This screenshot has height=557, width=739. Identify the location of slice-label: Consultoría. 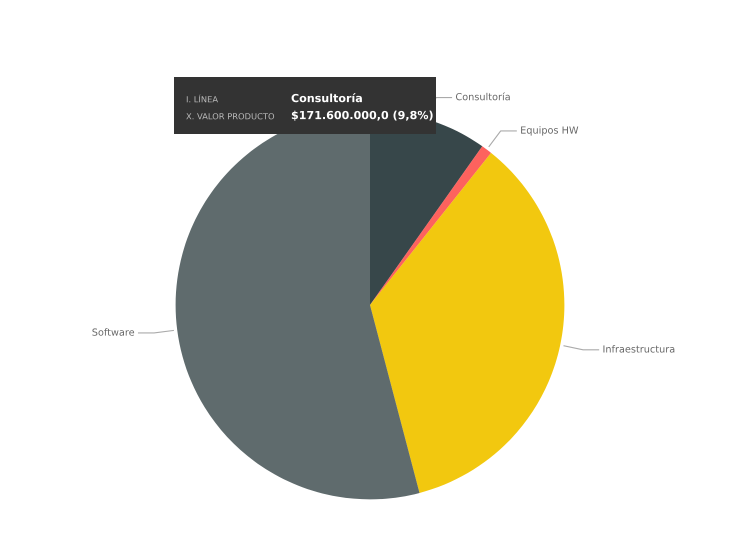
(483, 96).